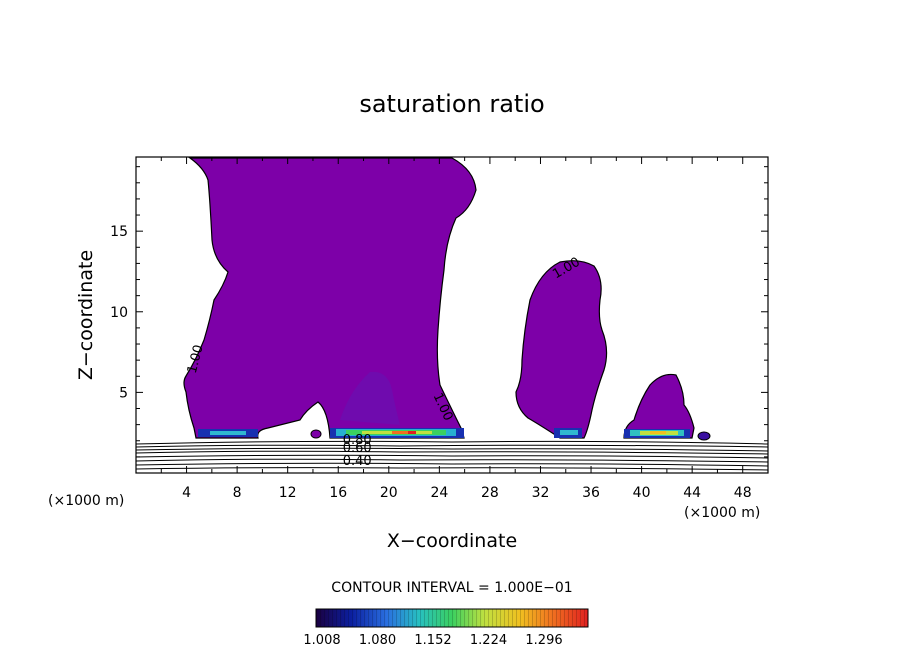 This screenshot has height=654, width=904. Describe the element at coordinates (119, 313) in the screenshot. I see `y-tick-label: 10` at that location.